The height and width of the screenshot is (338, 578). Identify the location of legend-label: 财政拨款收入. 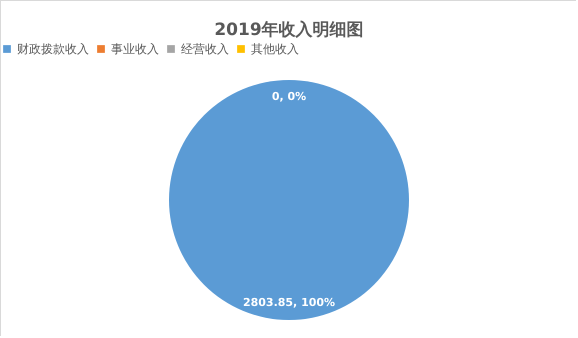
(53, 49).